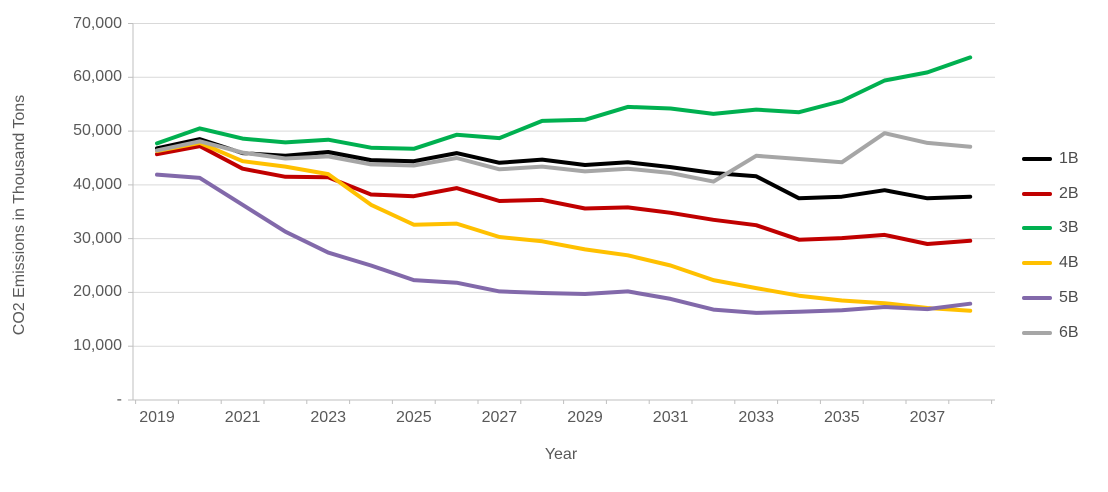 This screenshot has width=1108, height=492. I want to click on x-tick-label: 2029, so click(585, 417).